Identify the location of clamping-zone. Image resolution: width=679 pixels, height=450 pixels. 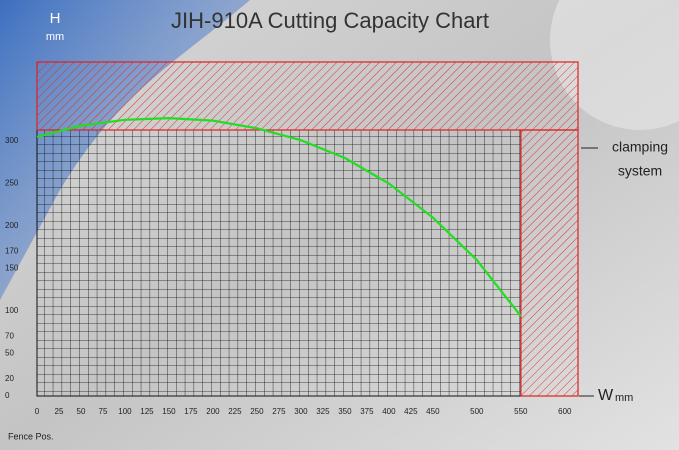
(549, 263).